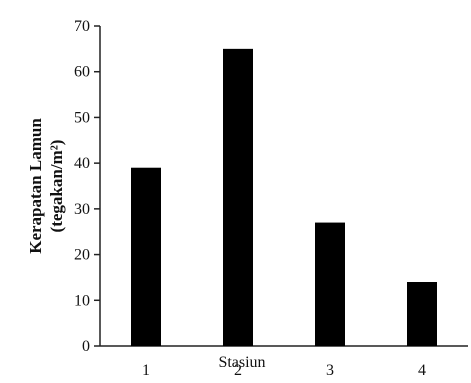 Image resolution: width=471 pixels, height=383 pixels. What do you see at coordinates (82, 26) in the screenshot?
I see `y-tick-label: 70` at bounding box center [82, 26].